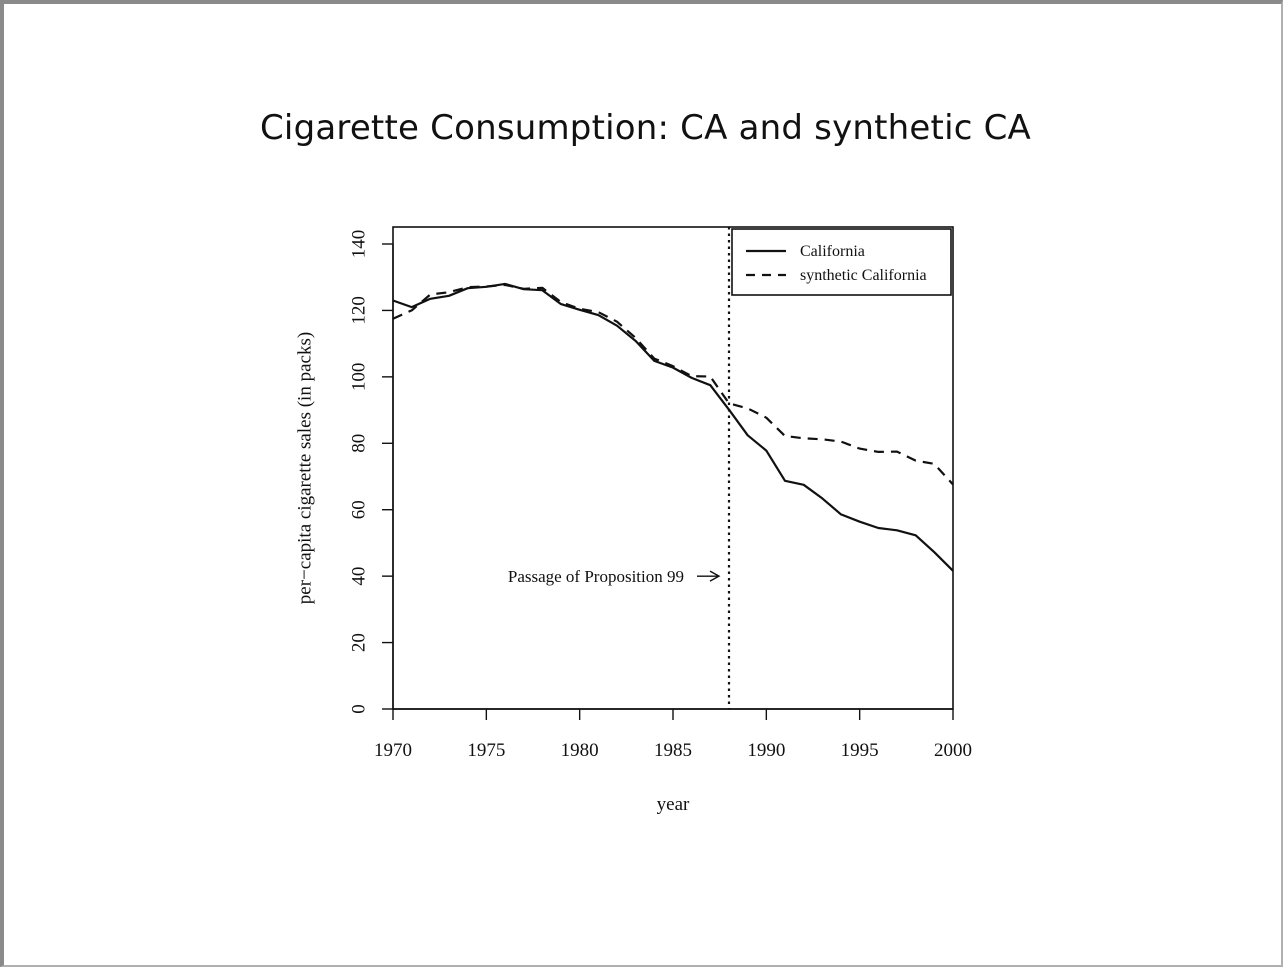 The image size is (1283, 967). What do you see at coordinates (580, 750) in the screenshot?
I see `x-tick-label: 1980` at bounding box center [580, 750].